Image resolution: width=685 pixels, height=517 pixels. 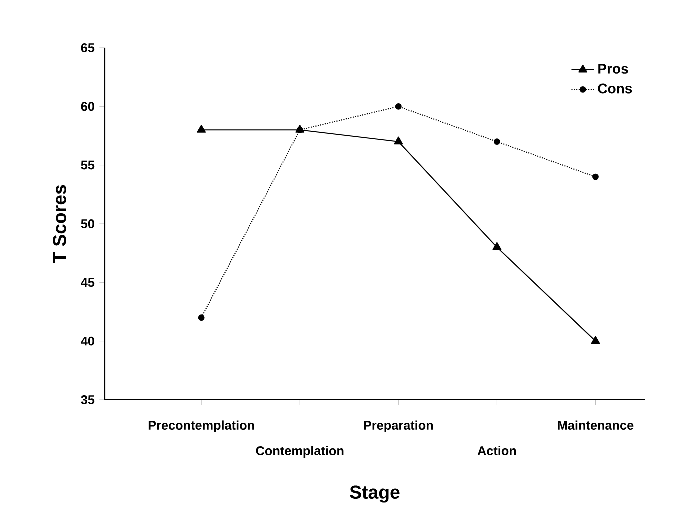 I want to click on y-tick-label: 40, so click(x=87, y=341).